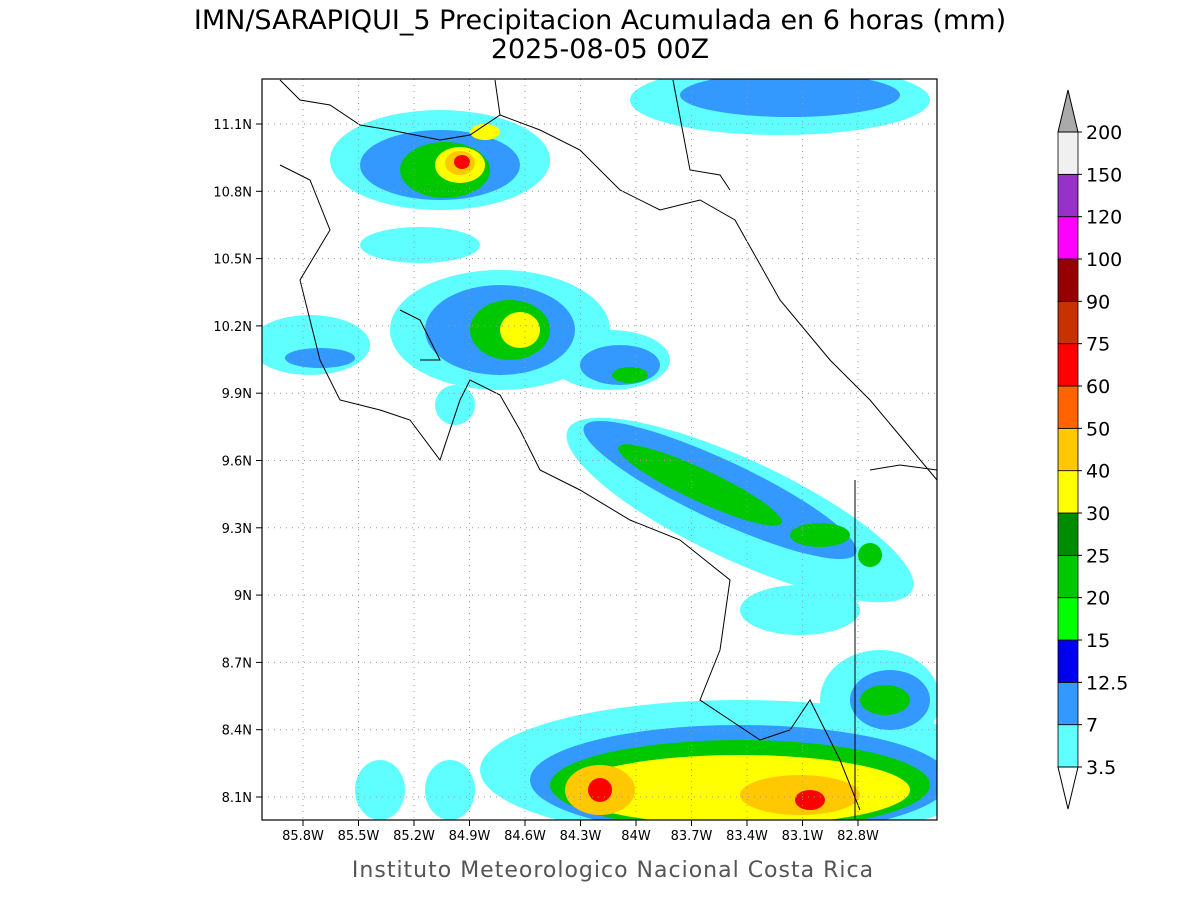  I want to click on lon-tick-label: 83.7W, so click(692, 836).